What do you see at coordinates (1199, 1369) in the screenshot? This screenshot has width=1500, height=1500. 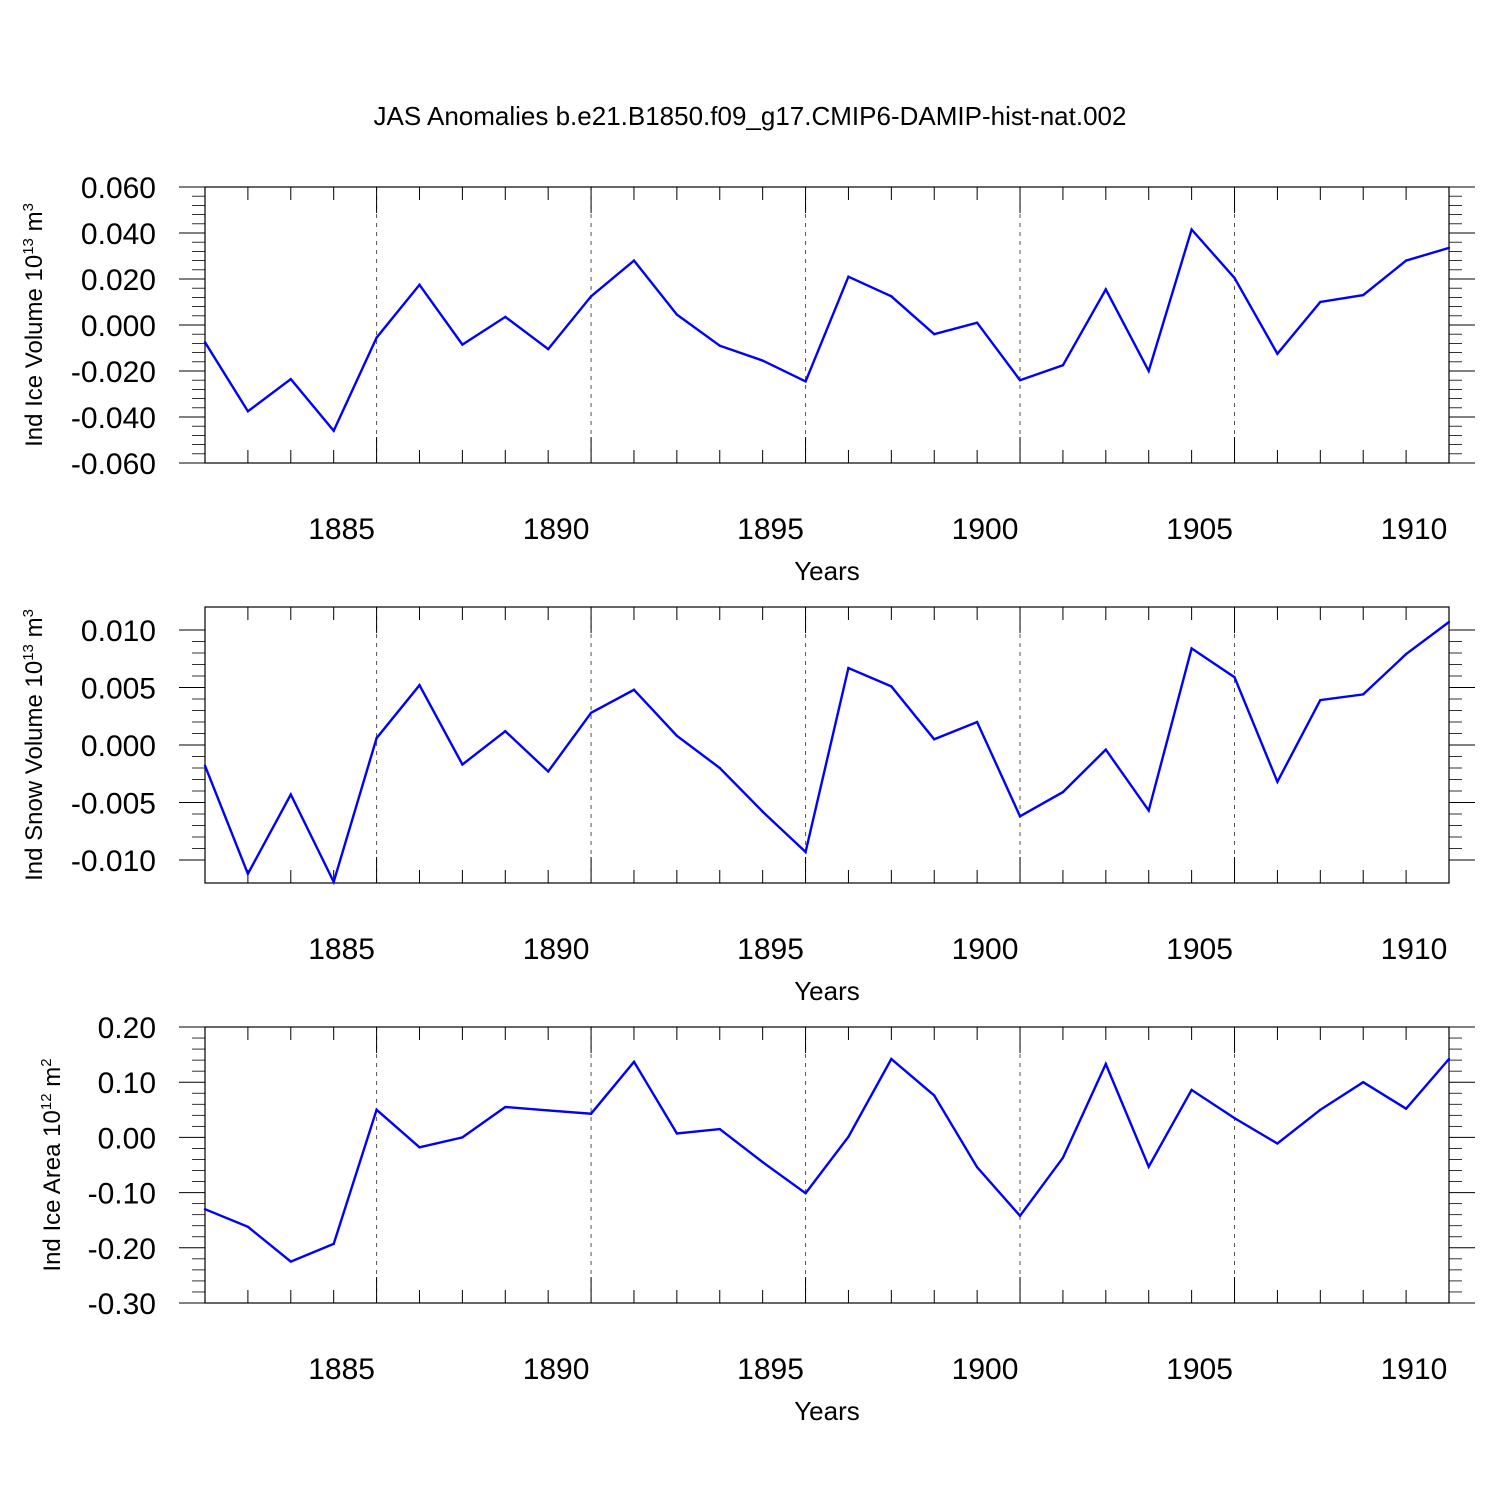 I see `chart3-xtick-label-1905: 1905` at bounding box center [1199, 1369].